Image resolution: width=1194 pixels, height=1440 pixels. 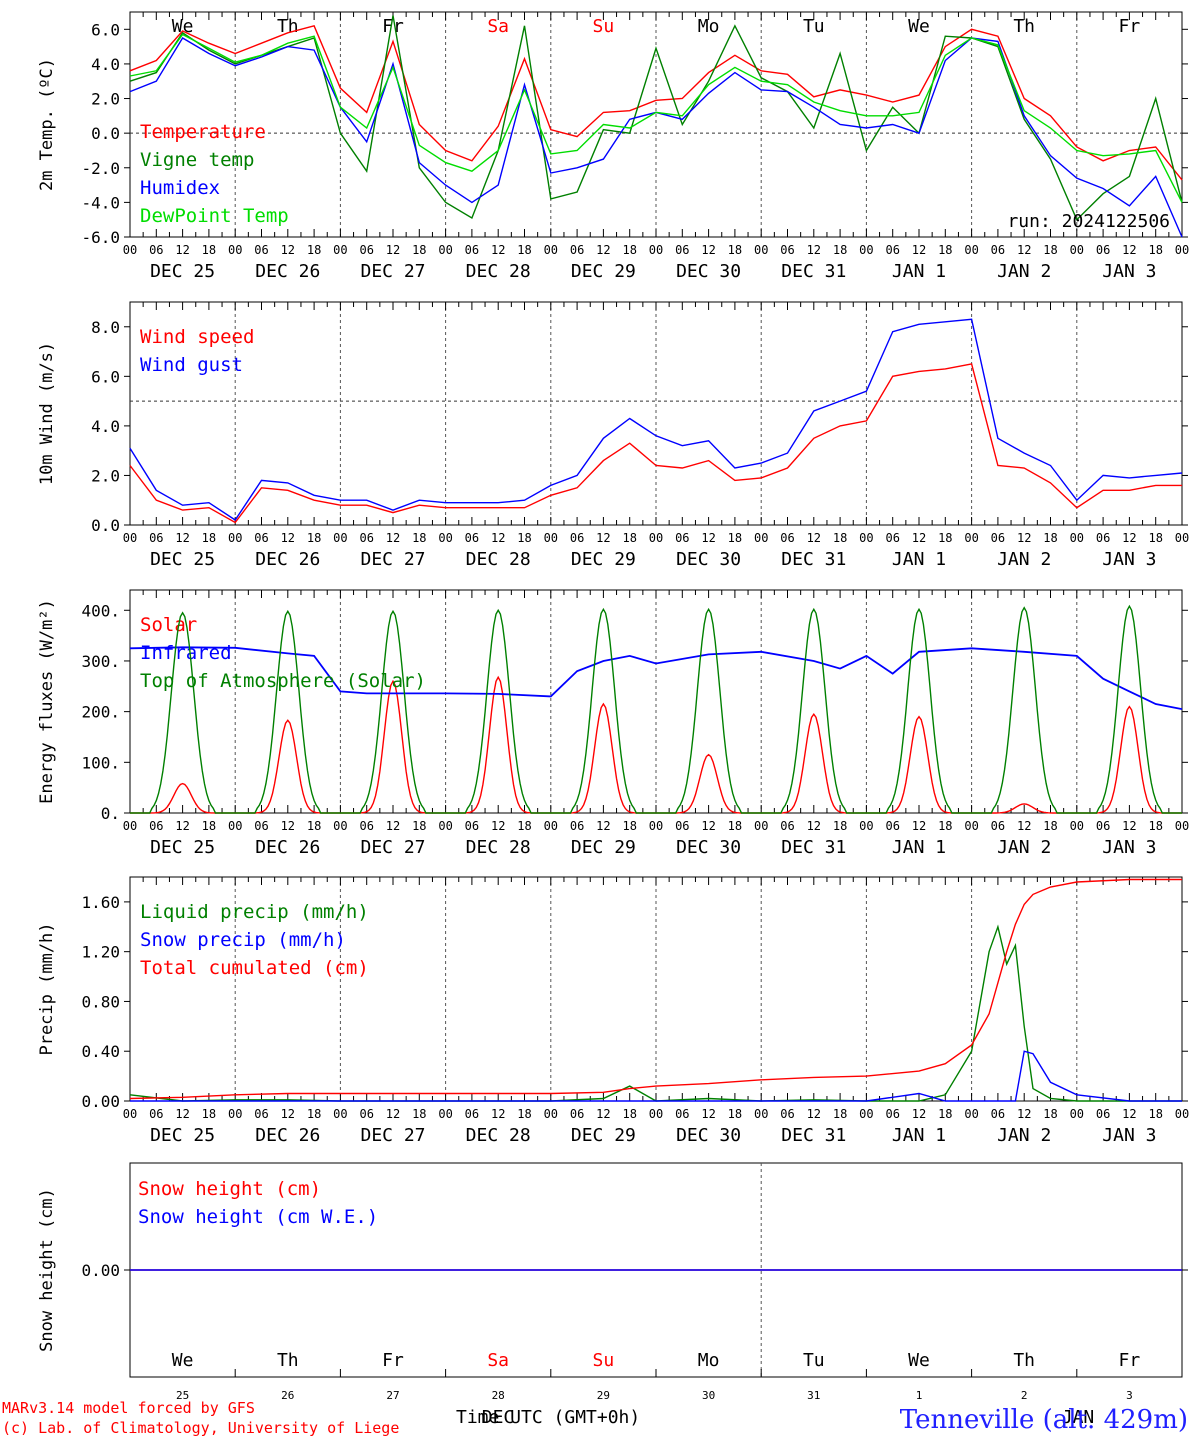 I want to click on y-tick-label: 0., so click(x=110, y=813).